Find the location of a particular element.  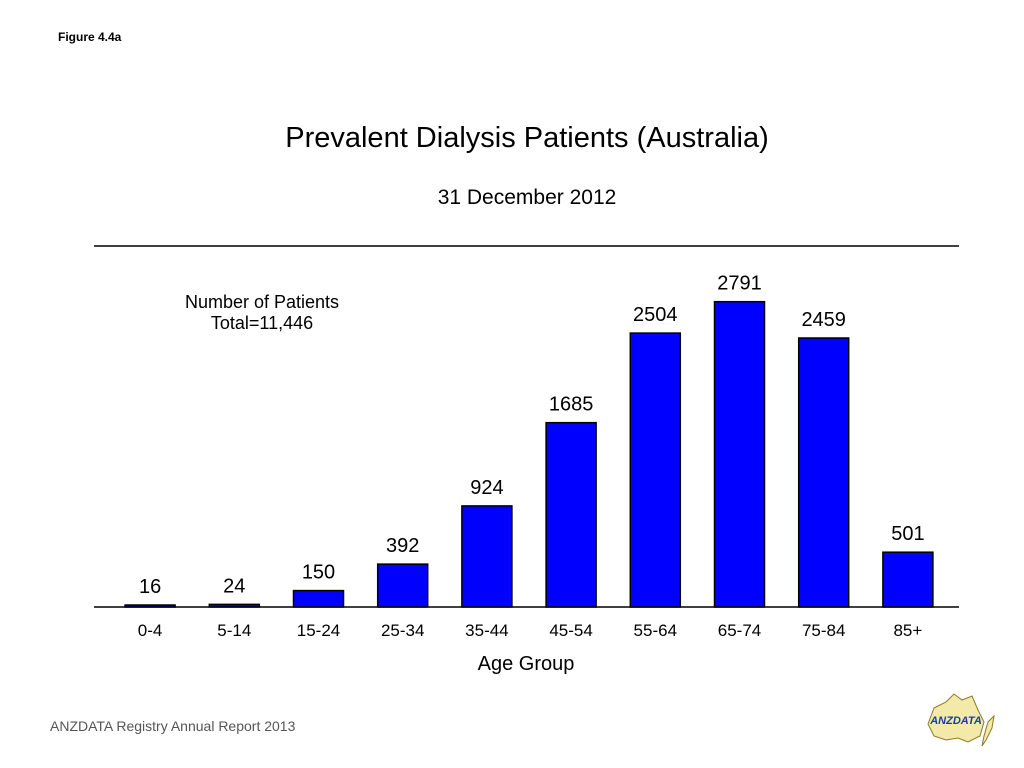

value-label-55-64: 2504 is located at coordinates (655, 315).